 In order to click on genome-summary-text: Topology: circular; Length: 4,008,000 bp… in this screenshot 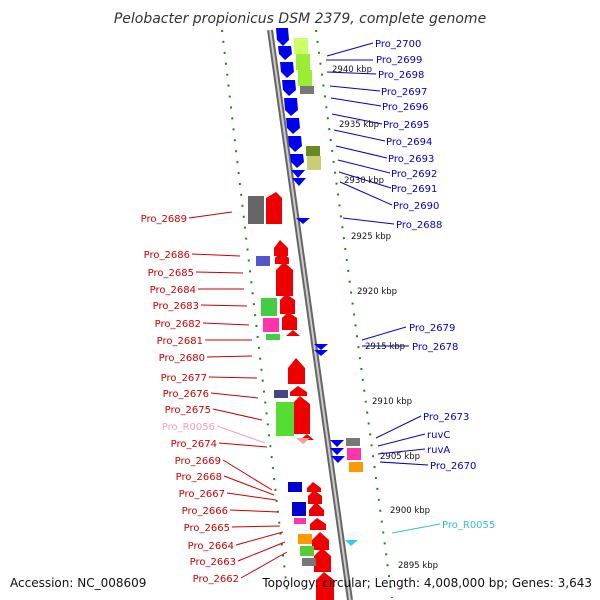, I will do `click(427, 583)`.